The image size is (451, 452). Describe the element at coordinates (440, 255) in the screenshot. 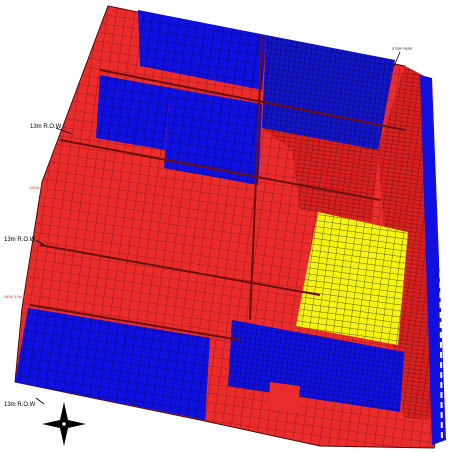

I see `boundary-dashed-line` at that location.